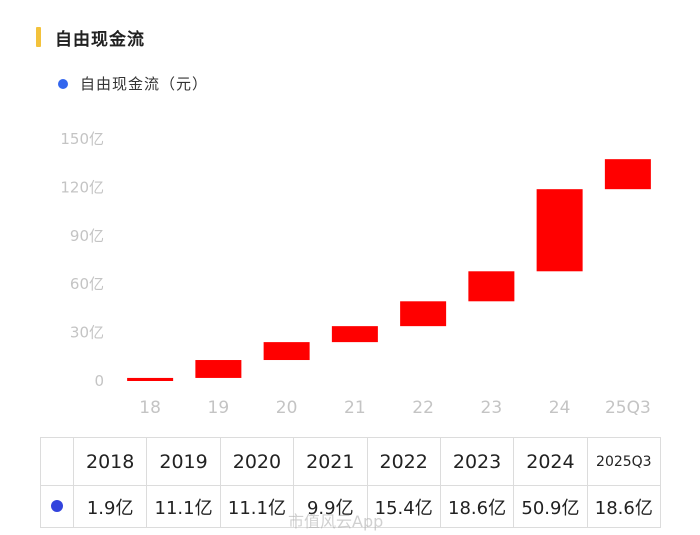 The width and height of the screenshot is (700, 535). What do you see at coordinates (550, 506) in the screenshot?
I see `table-cell: 50.9亿` at bounding box center [550, 506].